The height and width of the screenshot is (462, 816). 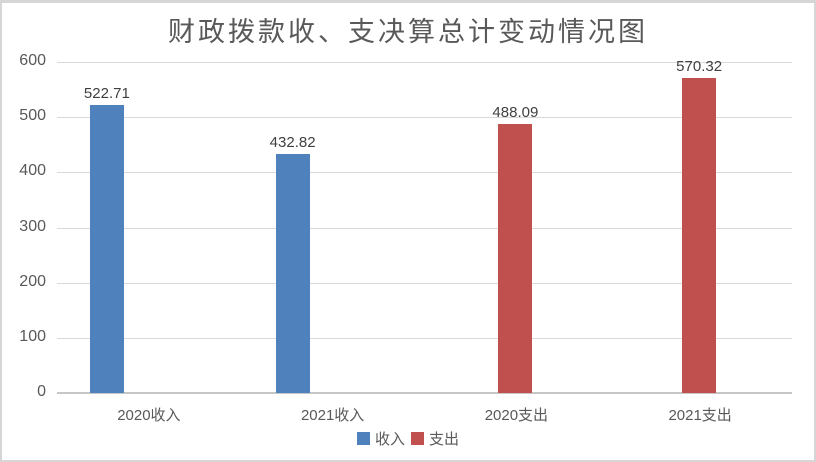 What do you see at coordinates (363, 438) in the screenshot?
I see `legend-swatch-income` at bounding box center [363, 438].